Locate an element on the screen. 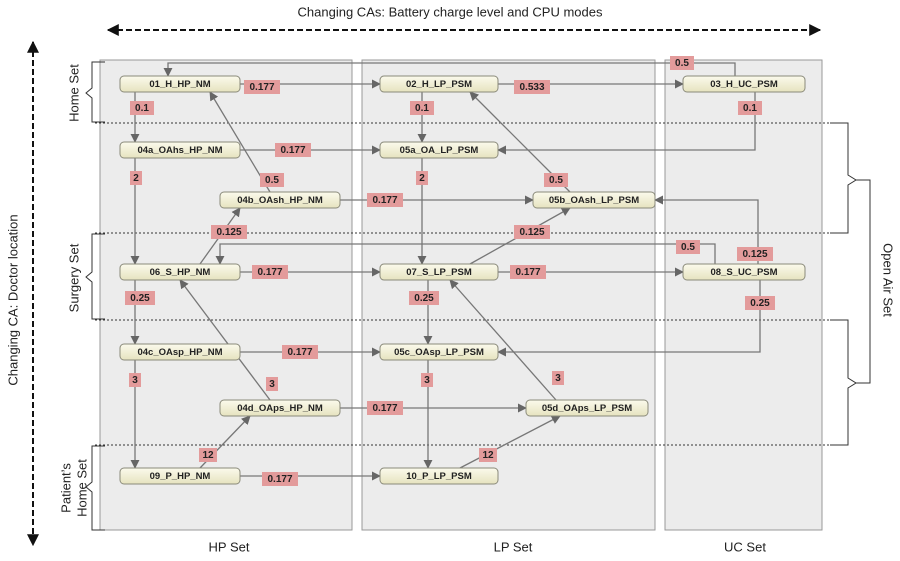 This screenshot has width=900, height=561. state-label: 04a_OAhs_HP_NM is located at coordinates (179, 150).